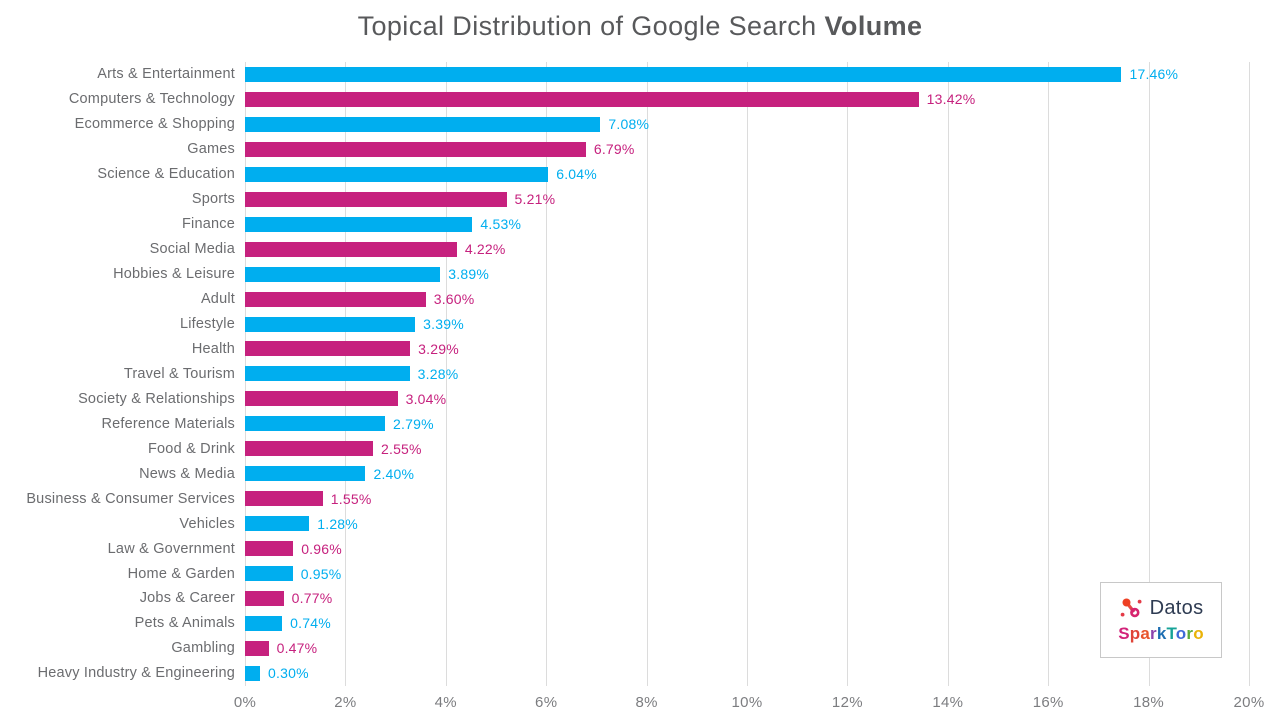 Image resolution: width=1280 pixels, height=720 pixels. What do you see at coordinates (629, 124) in the screenshot?
I see `value-label: 7.08%` at bounding box center [629, 124].